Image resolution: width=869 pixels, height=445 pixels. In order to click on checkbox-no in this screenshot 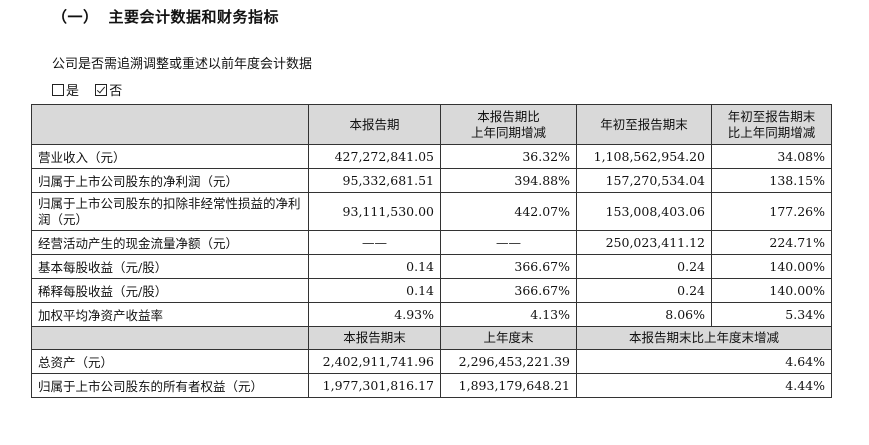, I will do `click(101, 90)`.